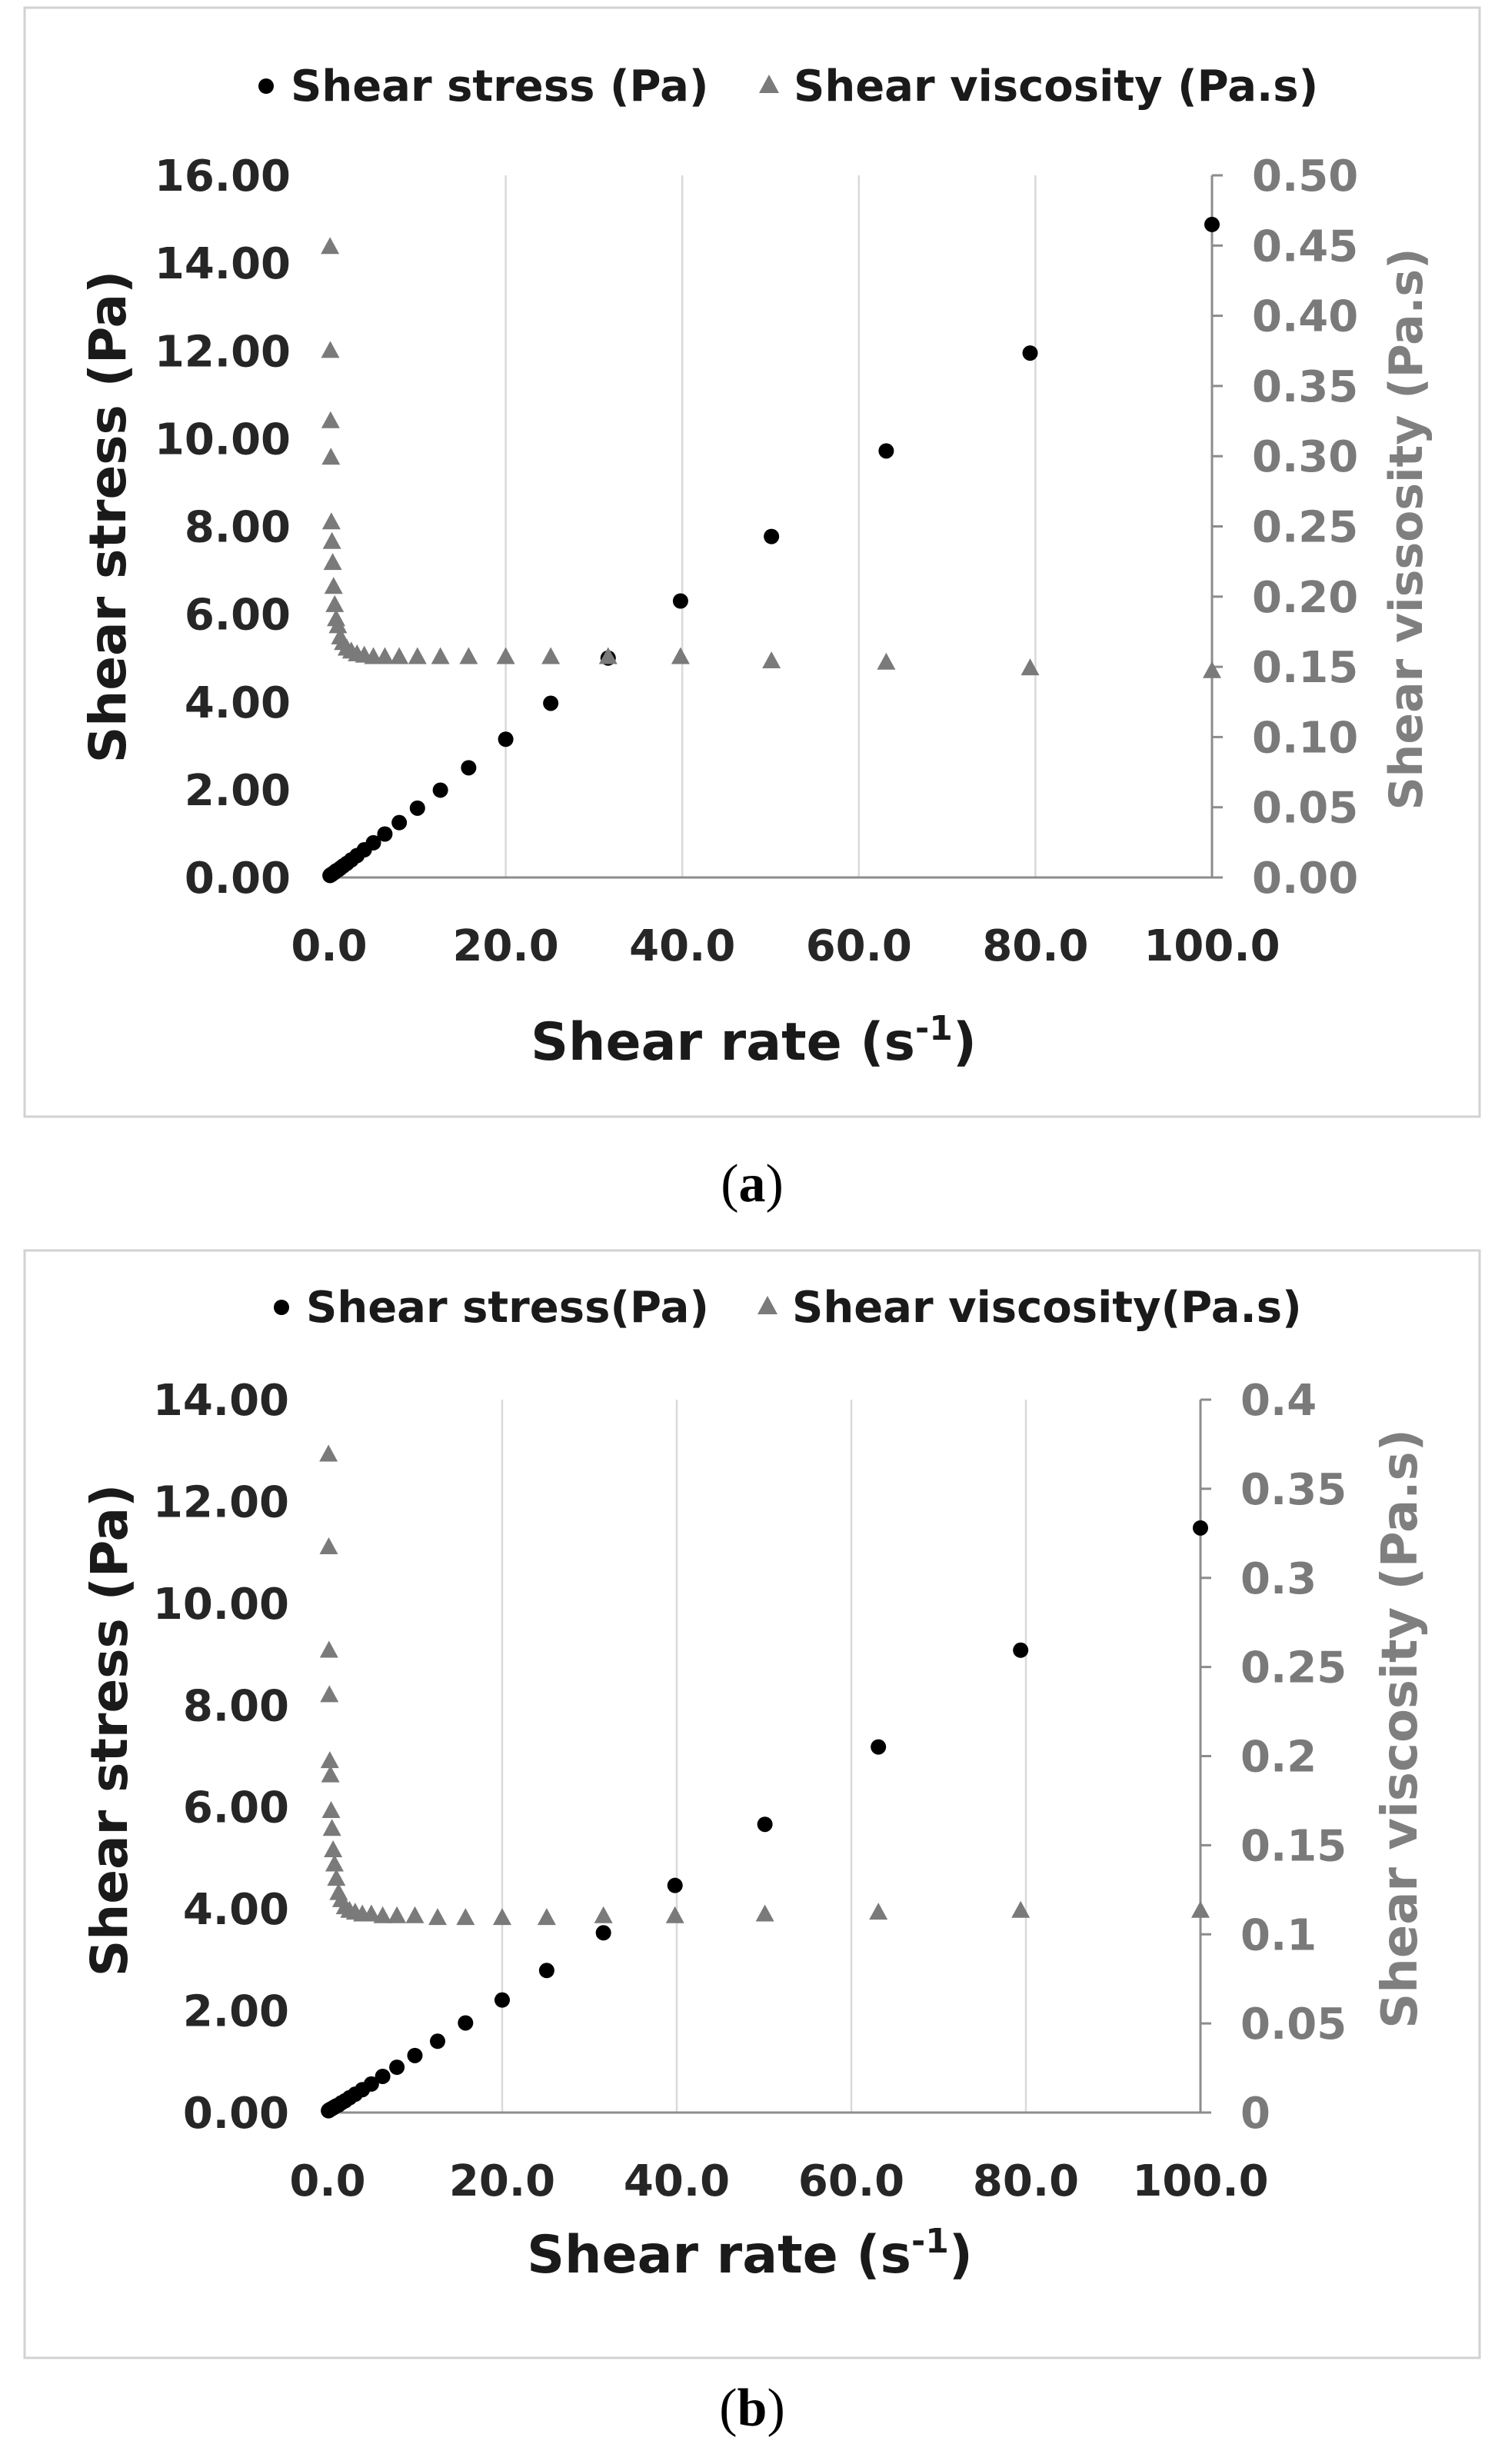 The image size is (1505, 2464). I want to click on y-axis-label-right: Shear vissosity (Pa.s), so click(1406, 529).